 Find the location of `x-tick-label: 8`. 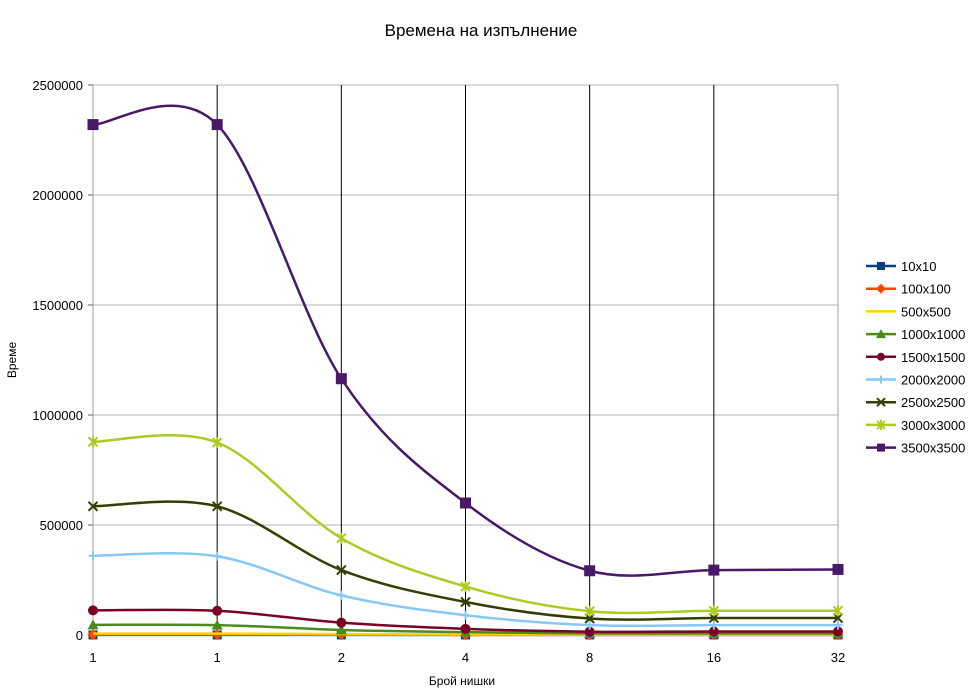

x-tick-label: 8 is located at coordinates (589, 657).